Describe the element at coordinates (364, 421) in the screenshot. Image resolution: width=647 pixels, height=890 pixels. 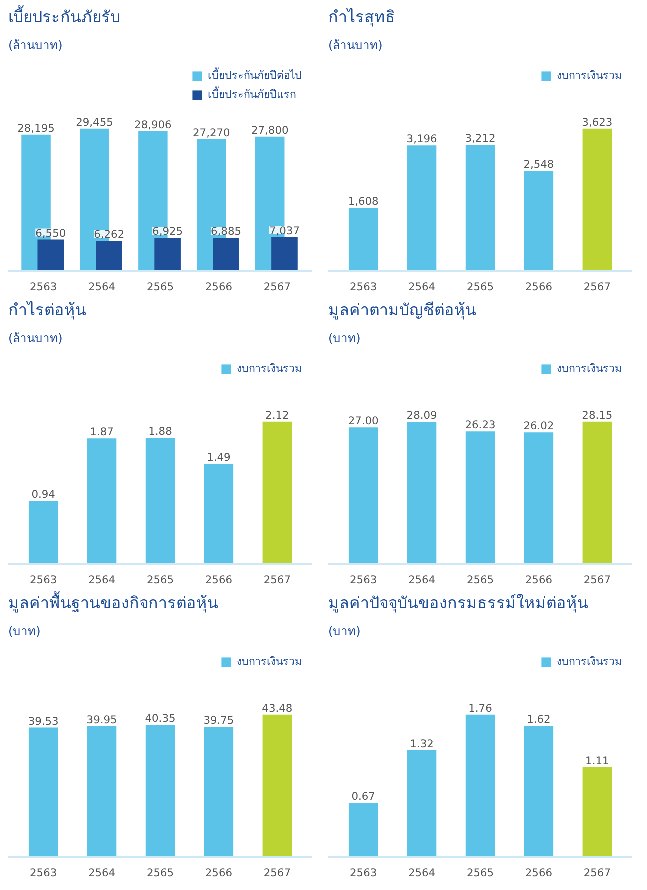
I see `data-label: 27.00` at that location.